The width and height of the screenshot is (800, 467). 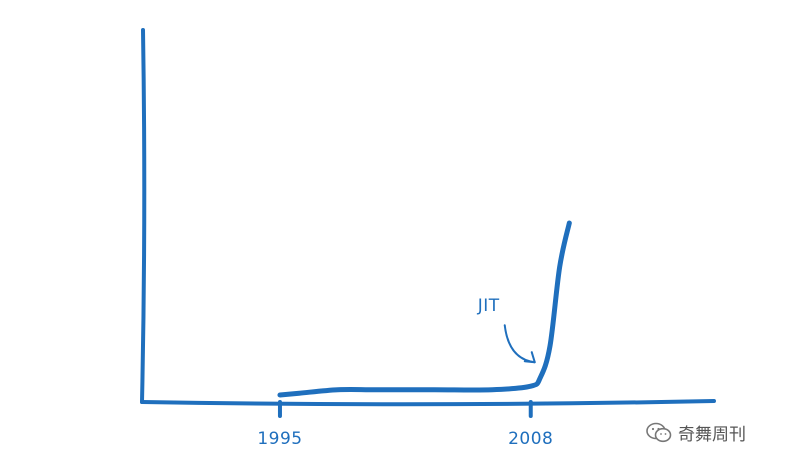 I want to click on x-tick-label-1995: 1995, so click(x=279, y=439).